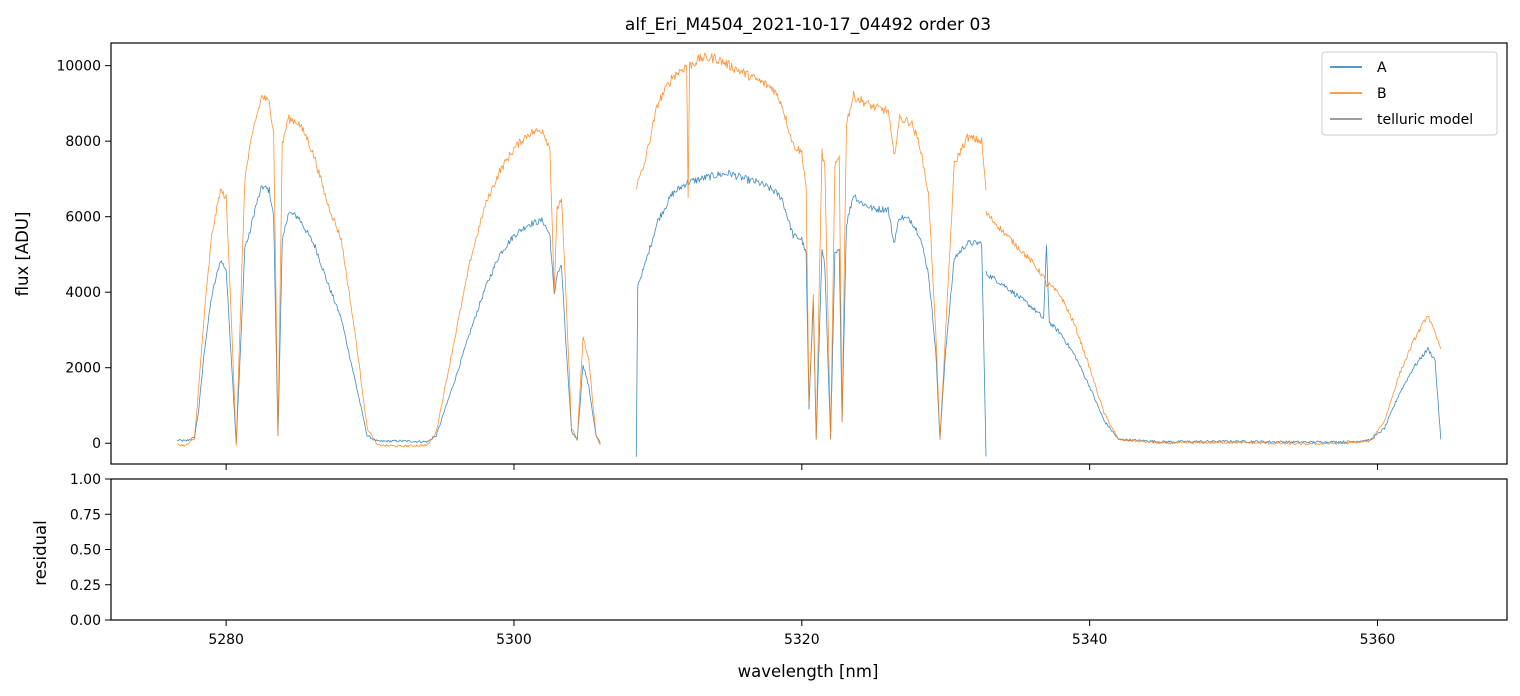 The width and height of the screenshot is (1520, 696). What do you see at coordinates (1382, 94) in the screenshot?
I see `legend-label-b: B` at bounding box center [1382, 94].